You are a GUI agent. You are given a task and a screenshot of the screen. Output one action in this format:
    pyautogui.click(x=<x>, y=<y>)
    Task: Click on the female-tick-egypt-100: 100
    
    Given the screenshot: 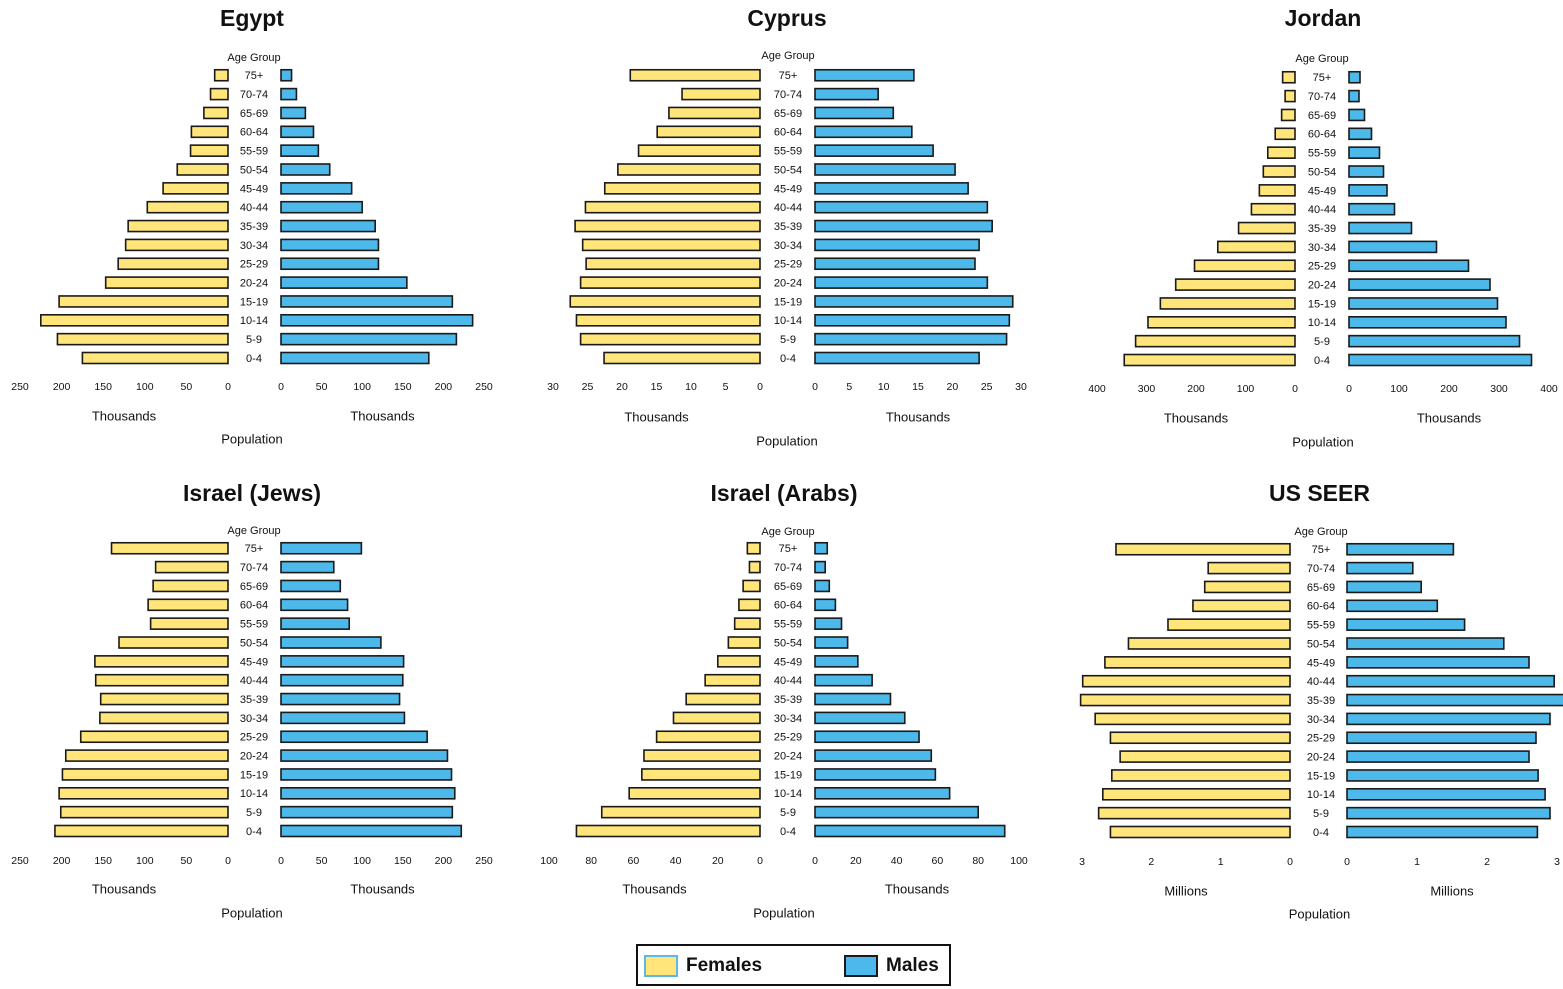 What is the action you would take?
    pyautogui.click(x=145, y=387)
    